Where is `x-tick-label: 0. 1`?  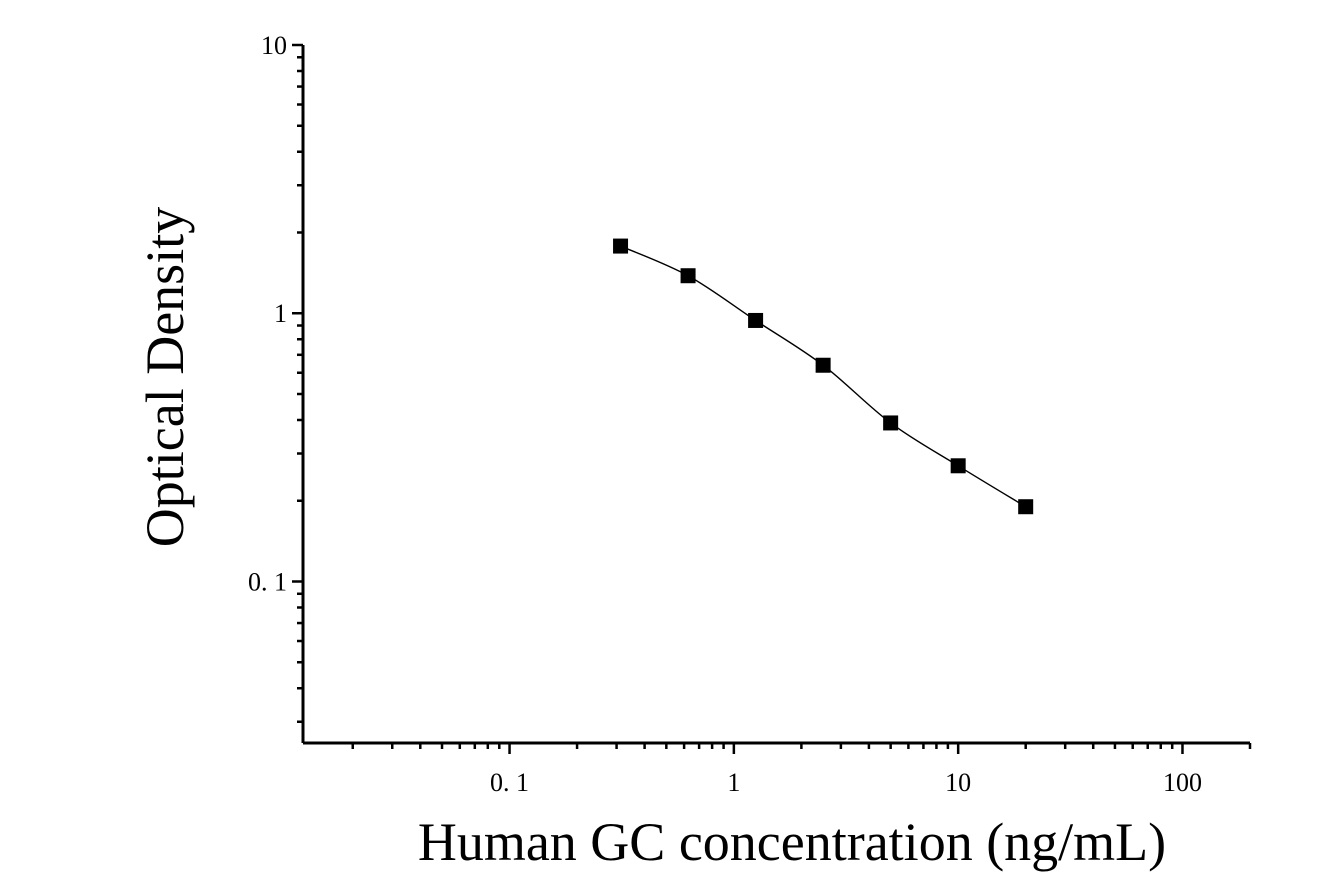
x-tick-label: 0. 1 is located at coordinates (509, 782).